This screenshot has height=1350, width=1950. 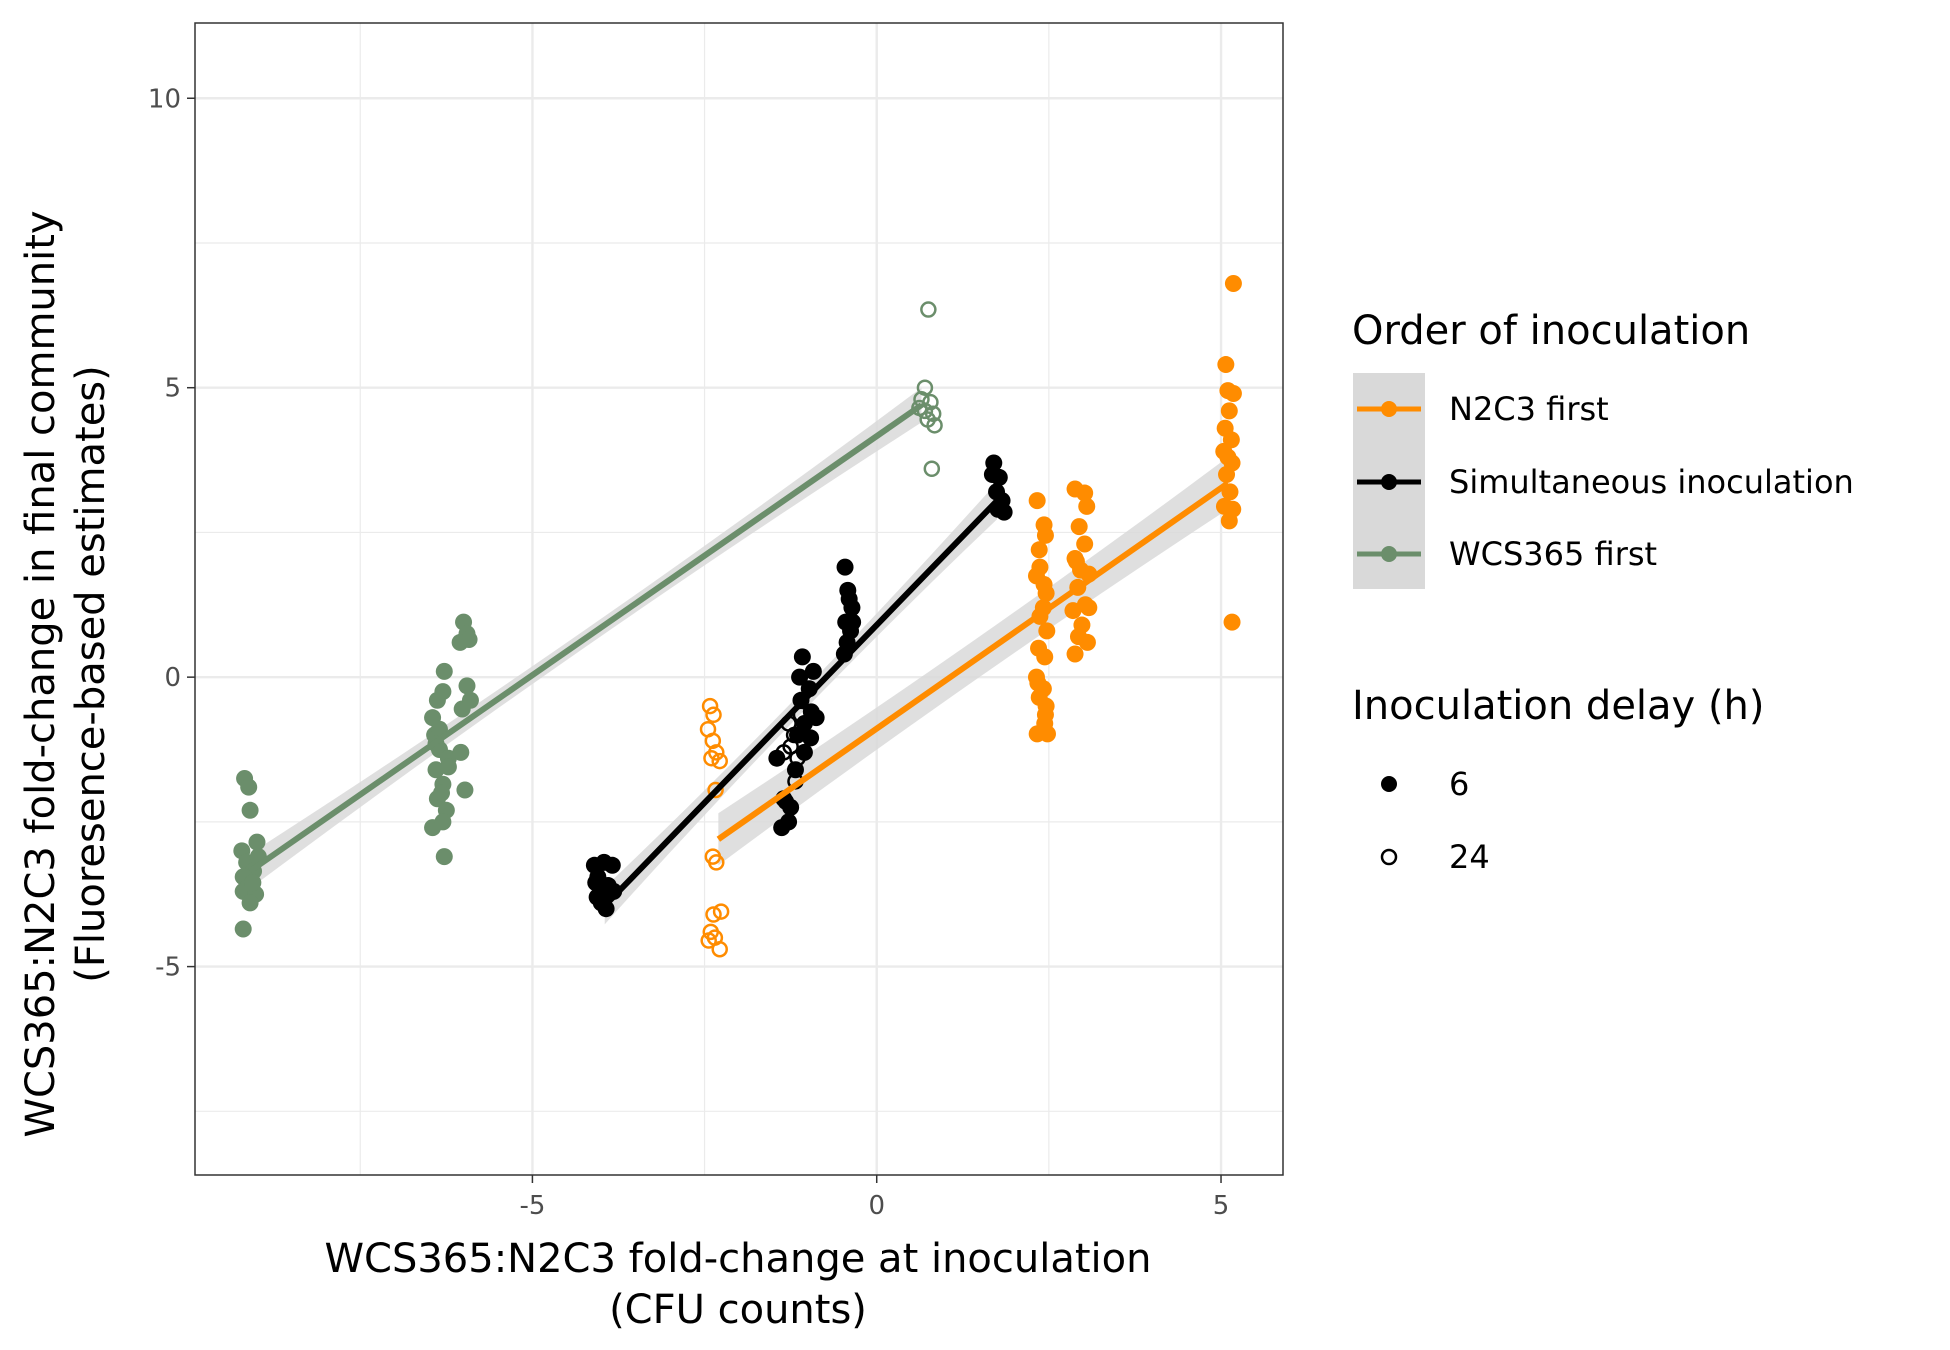 I want to click on x-axis-title-line1: WCS365:N2C3 fold-change at inoculation, so click(x=737, y=1259).